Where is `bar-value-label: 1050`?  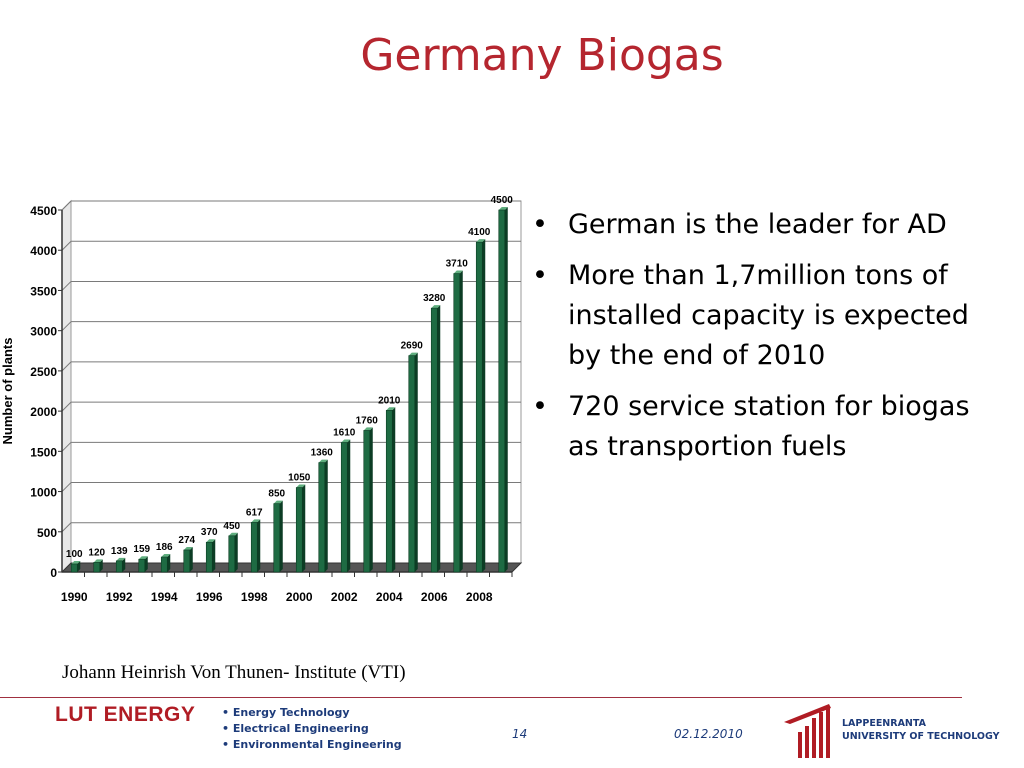
bar-value-label: 1050 is located at coordinates (299, 478).